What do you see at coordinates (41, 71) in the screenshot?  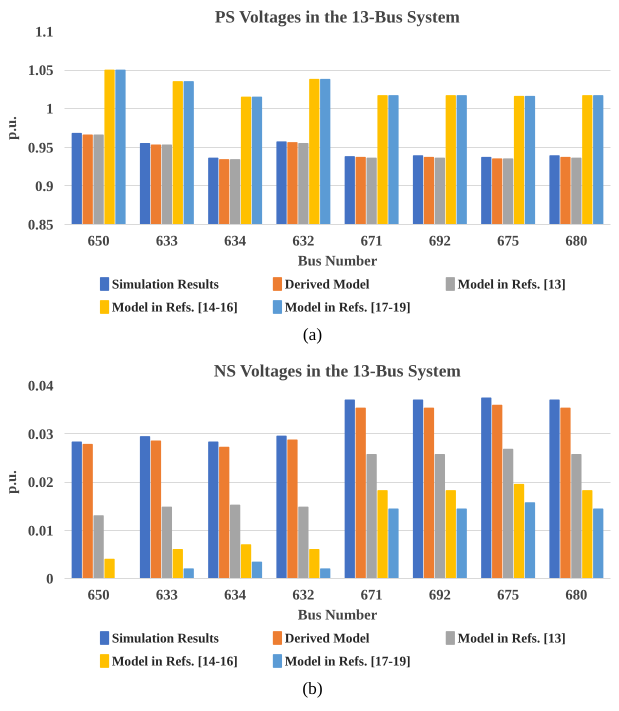 I see `y-tick-label: 1.05` at bounding box center [41, 71].